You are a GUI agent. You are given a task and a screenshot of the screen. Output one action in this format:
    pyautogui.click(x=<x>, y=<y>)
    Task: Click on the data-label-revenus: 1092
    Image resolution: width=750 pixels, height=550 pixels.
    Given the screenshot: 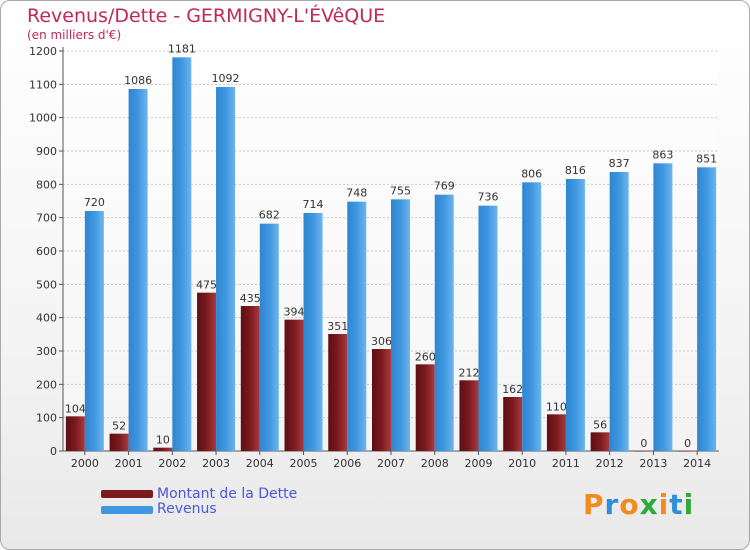 What is the action you would take?
    pyautogui.click(x=226, y=78)
    